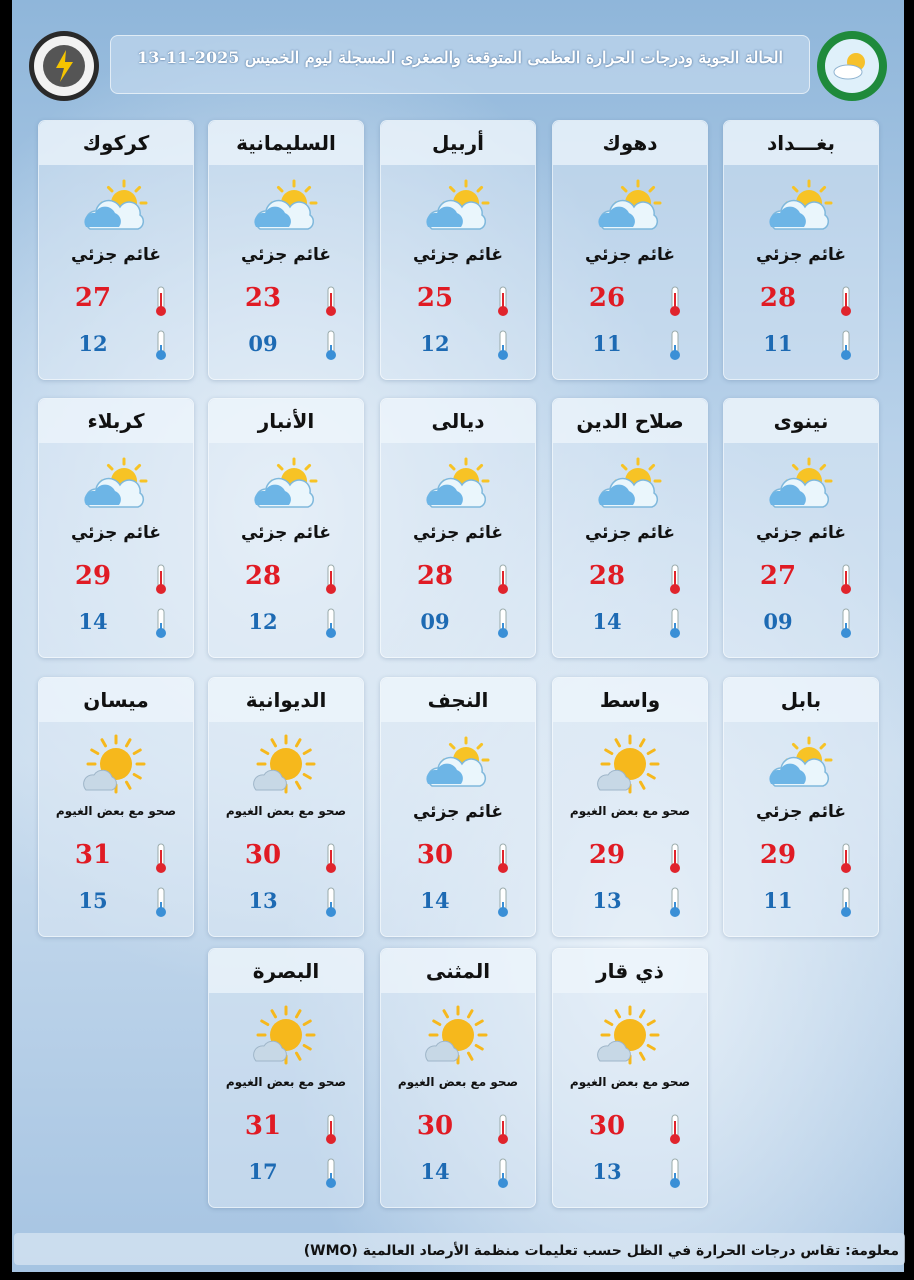 Image resolution: width=914 pixels, height=1280 pixels. What do you see at coordinates (116, 700) in the screenshot?
I see `city-name: ميسان` at bounding box center [116, 700].